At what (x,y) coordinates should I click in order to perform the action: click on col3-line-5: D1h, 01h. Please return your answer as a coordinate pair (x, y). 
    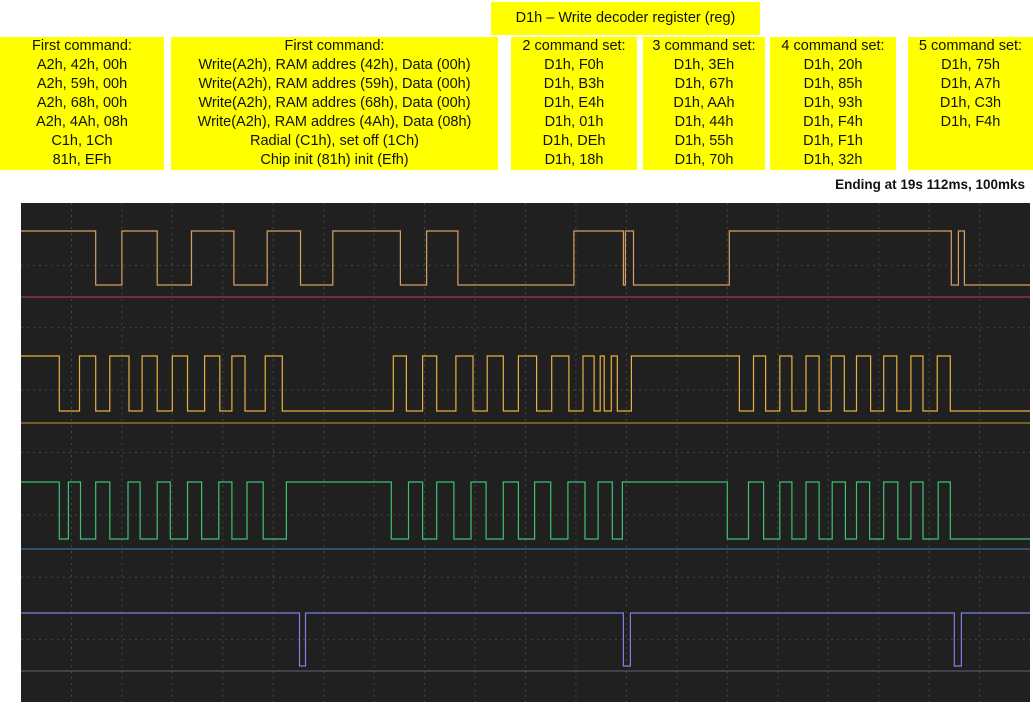
    Looking at the image, I should click on (574, 122).